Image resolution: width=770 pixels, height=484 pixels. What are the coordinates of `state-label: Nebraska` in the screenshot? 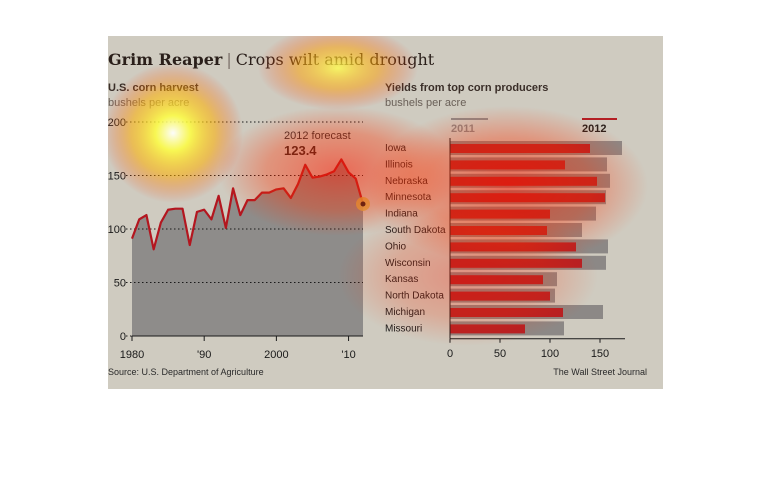 It's located at (406, 181).